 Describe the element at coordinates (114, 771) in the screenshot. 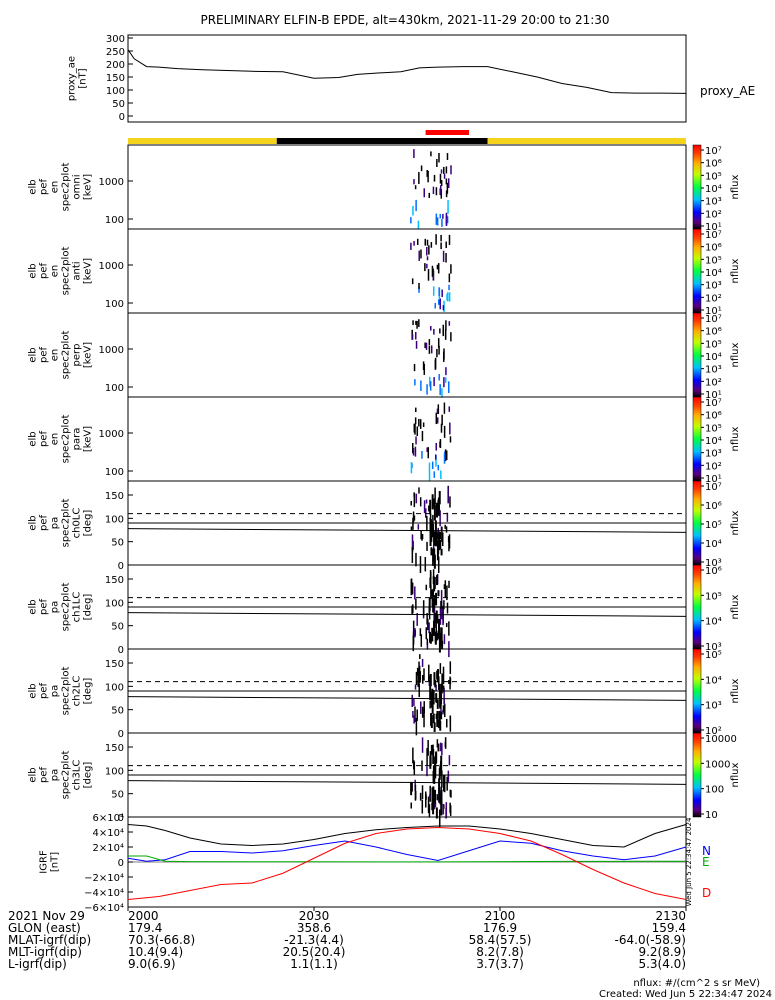

I see `panel-ch3LC-ytick-label-2: 100` at that location.